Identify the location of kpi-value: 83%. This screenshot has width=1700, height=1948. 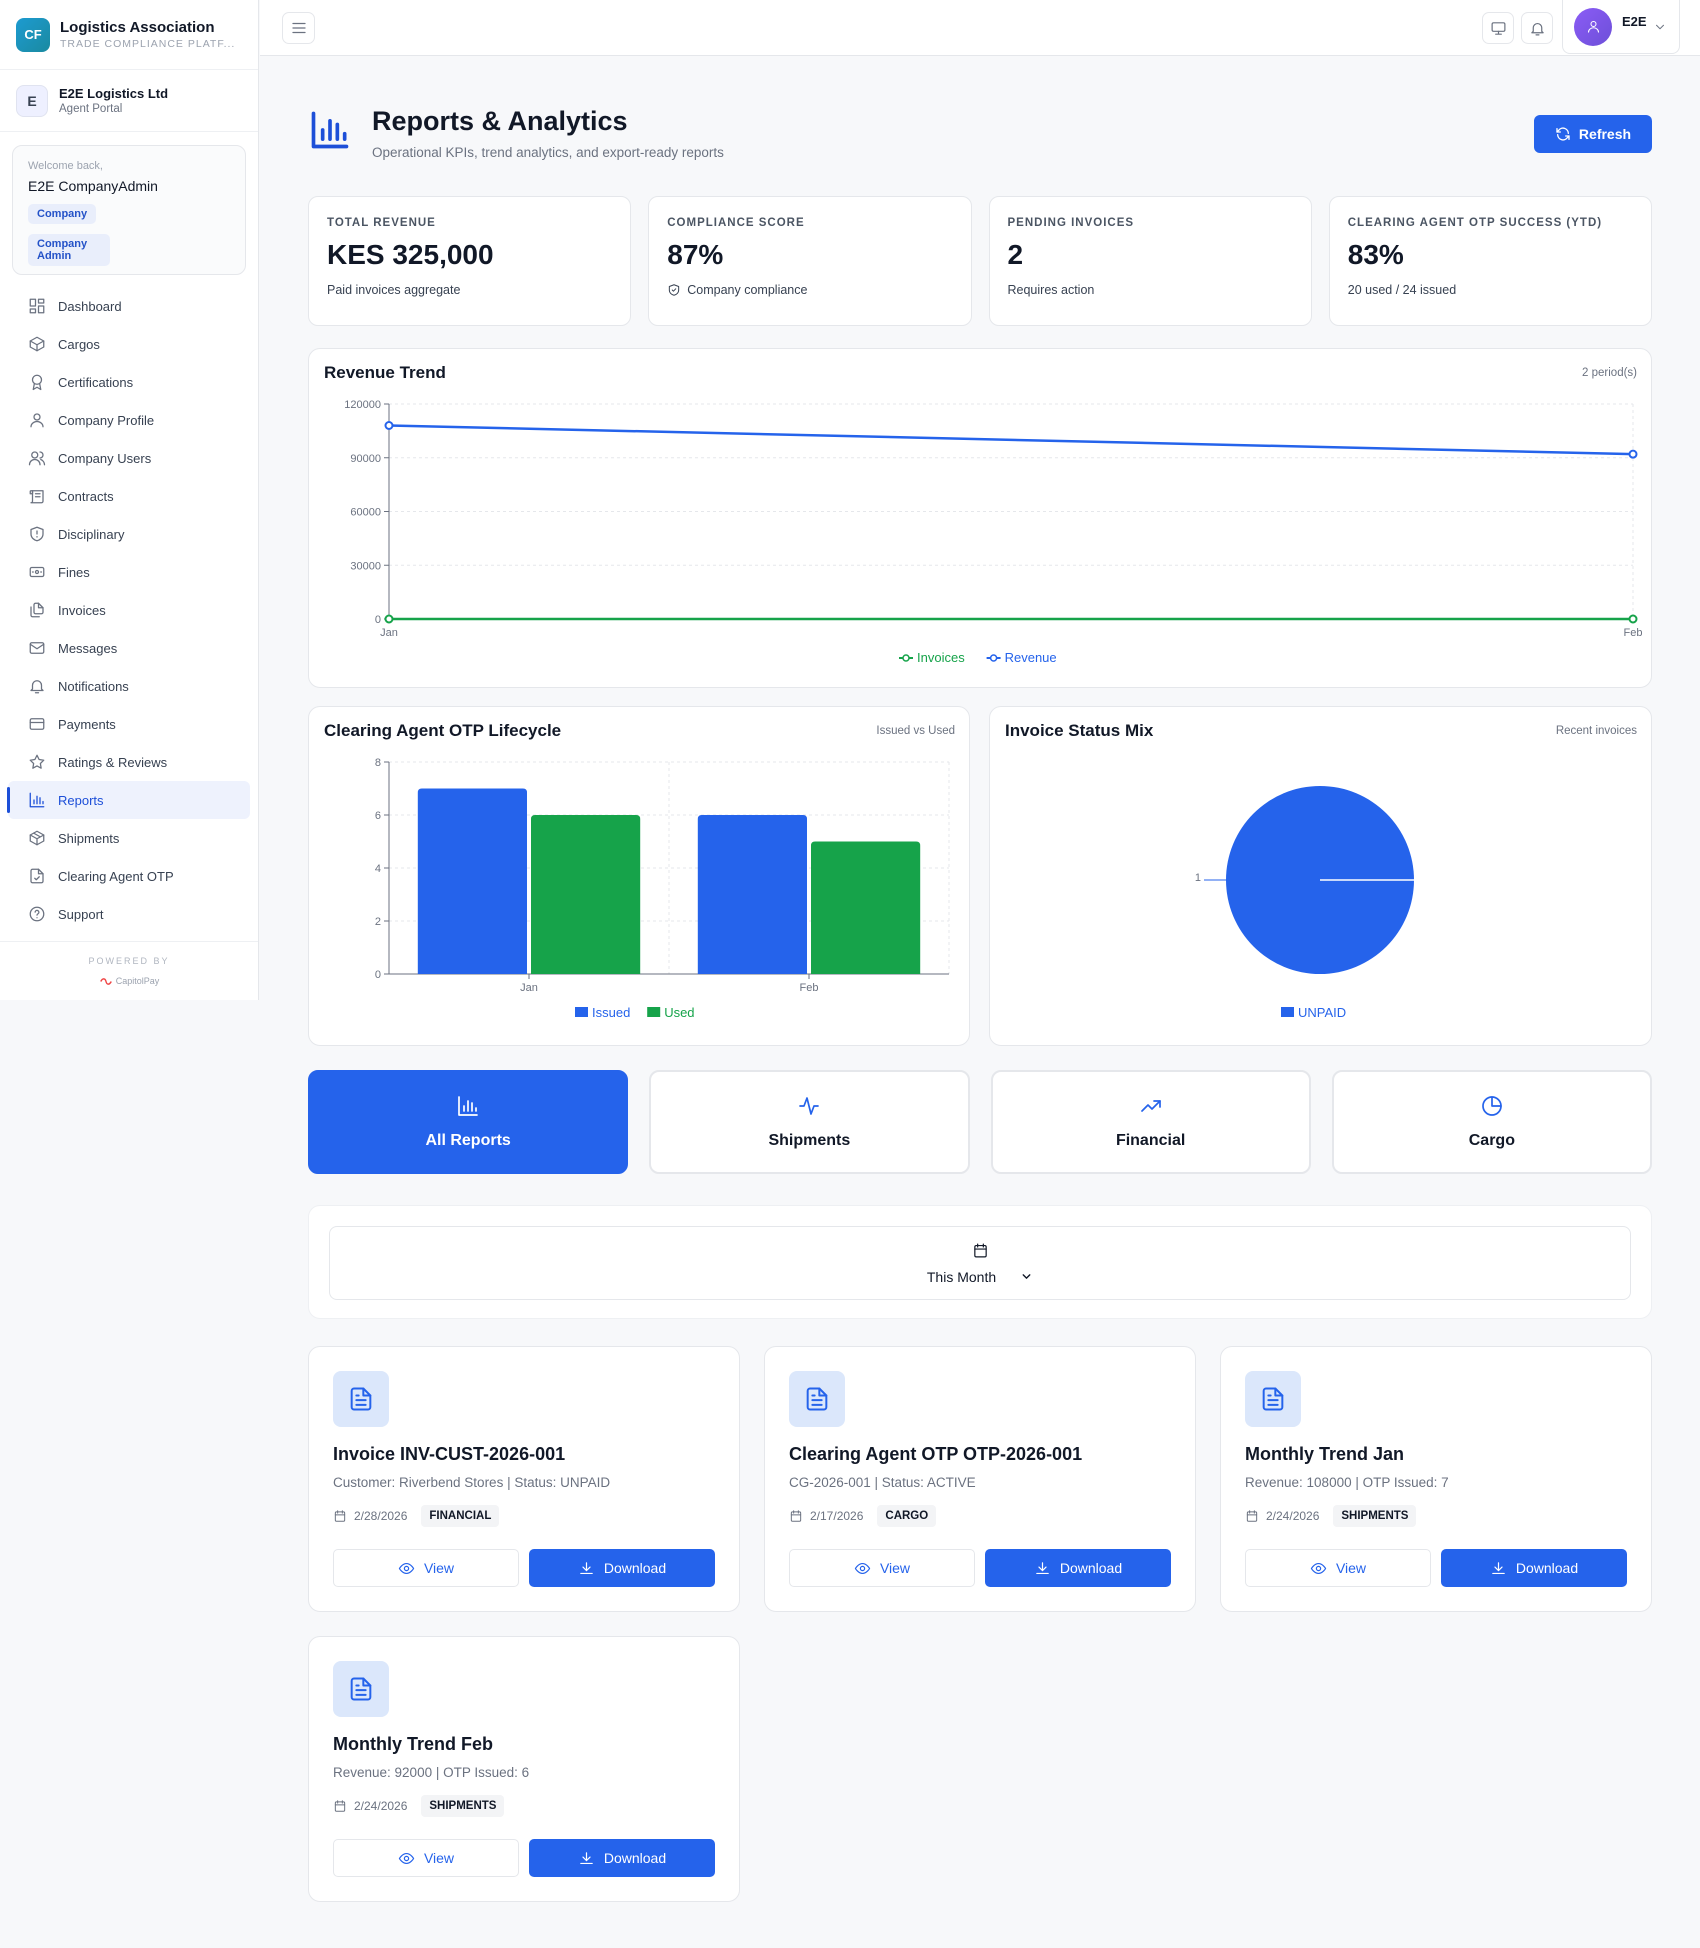
(1375, 254).